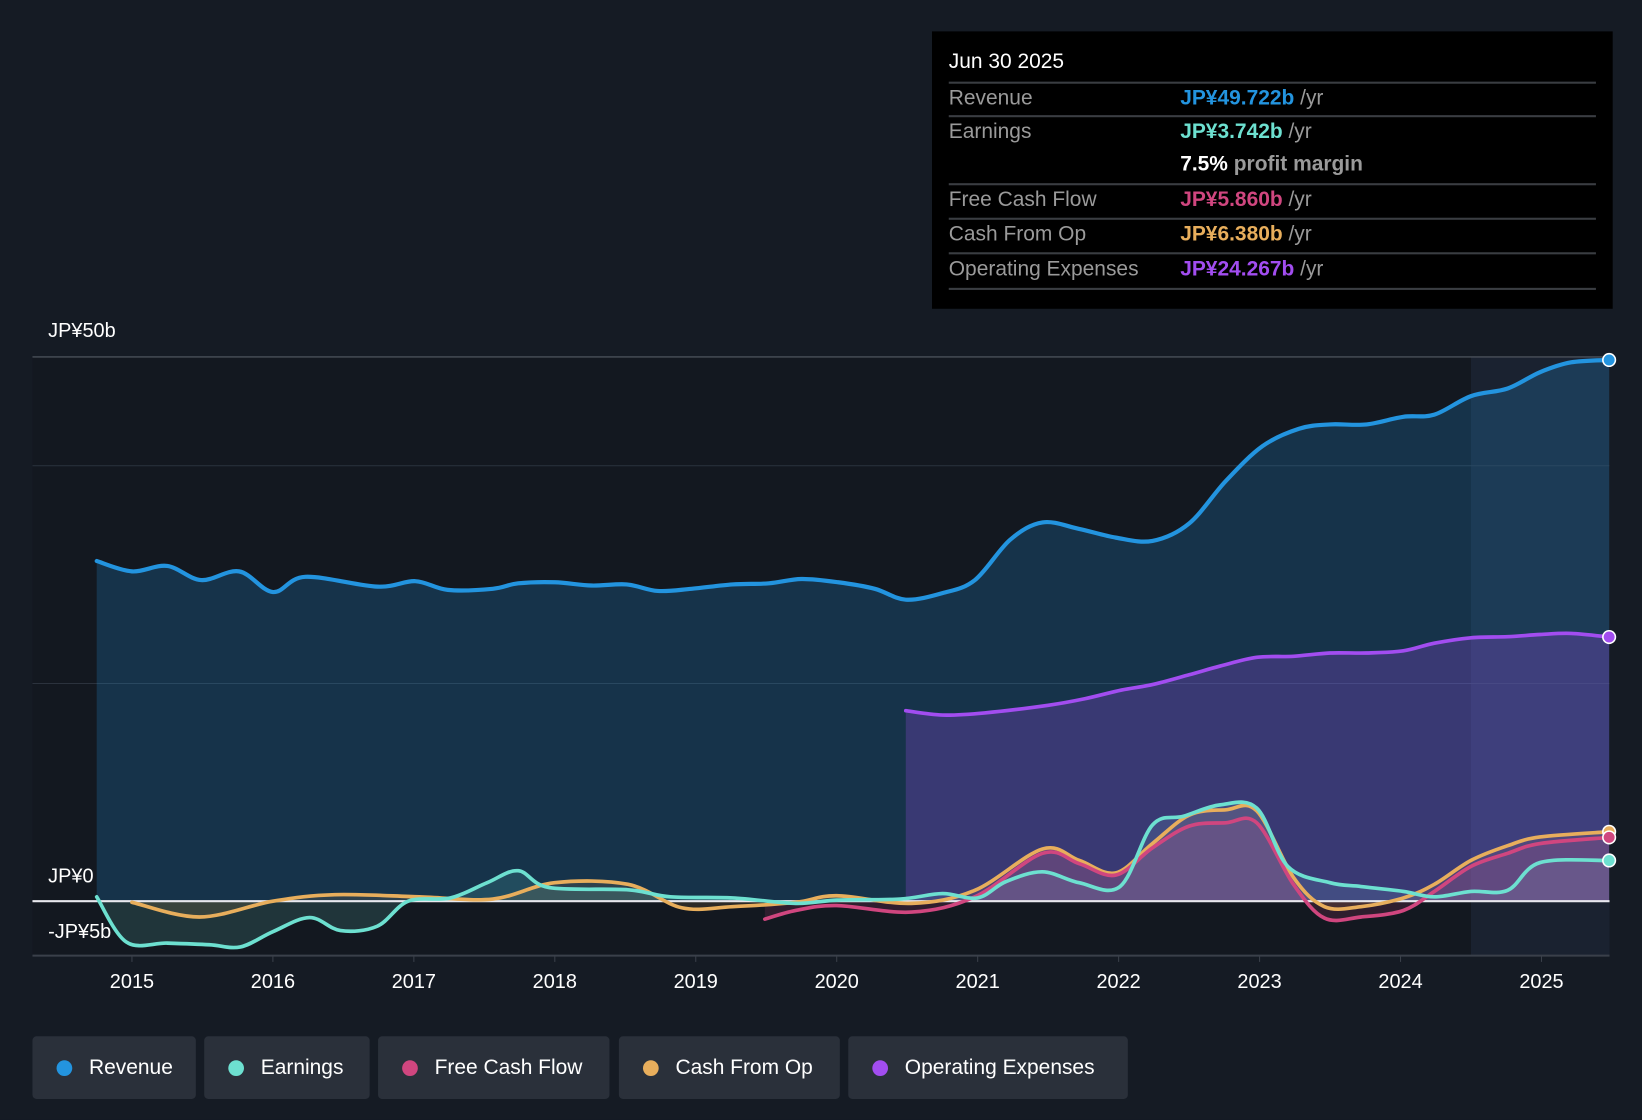 The height and width of the screenshot is (1120, 1642). I want to click on cash-from-op-area, so click(870, 861).